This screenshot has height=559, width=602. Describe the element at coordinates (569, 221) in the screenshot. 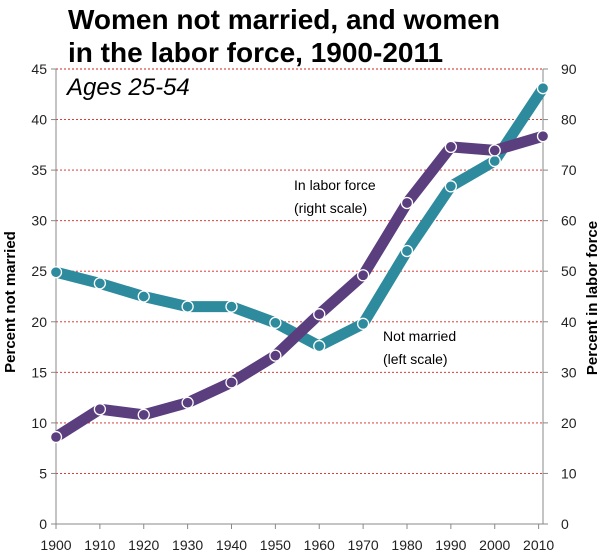

I see `right-tick-label: 60` at that location.